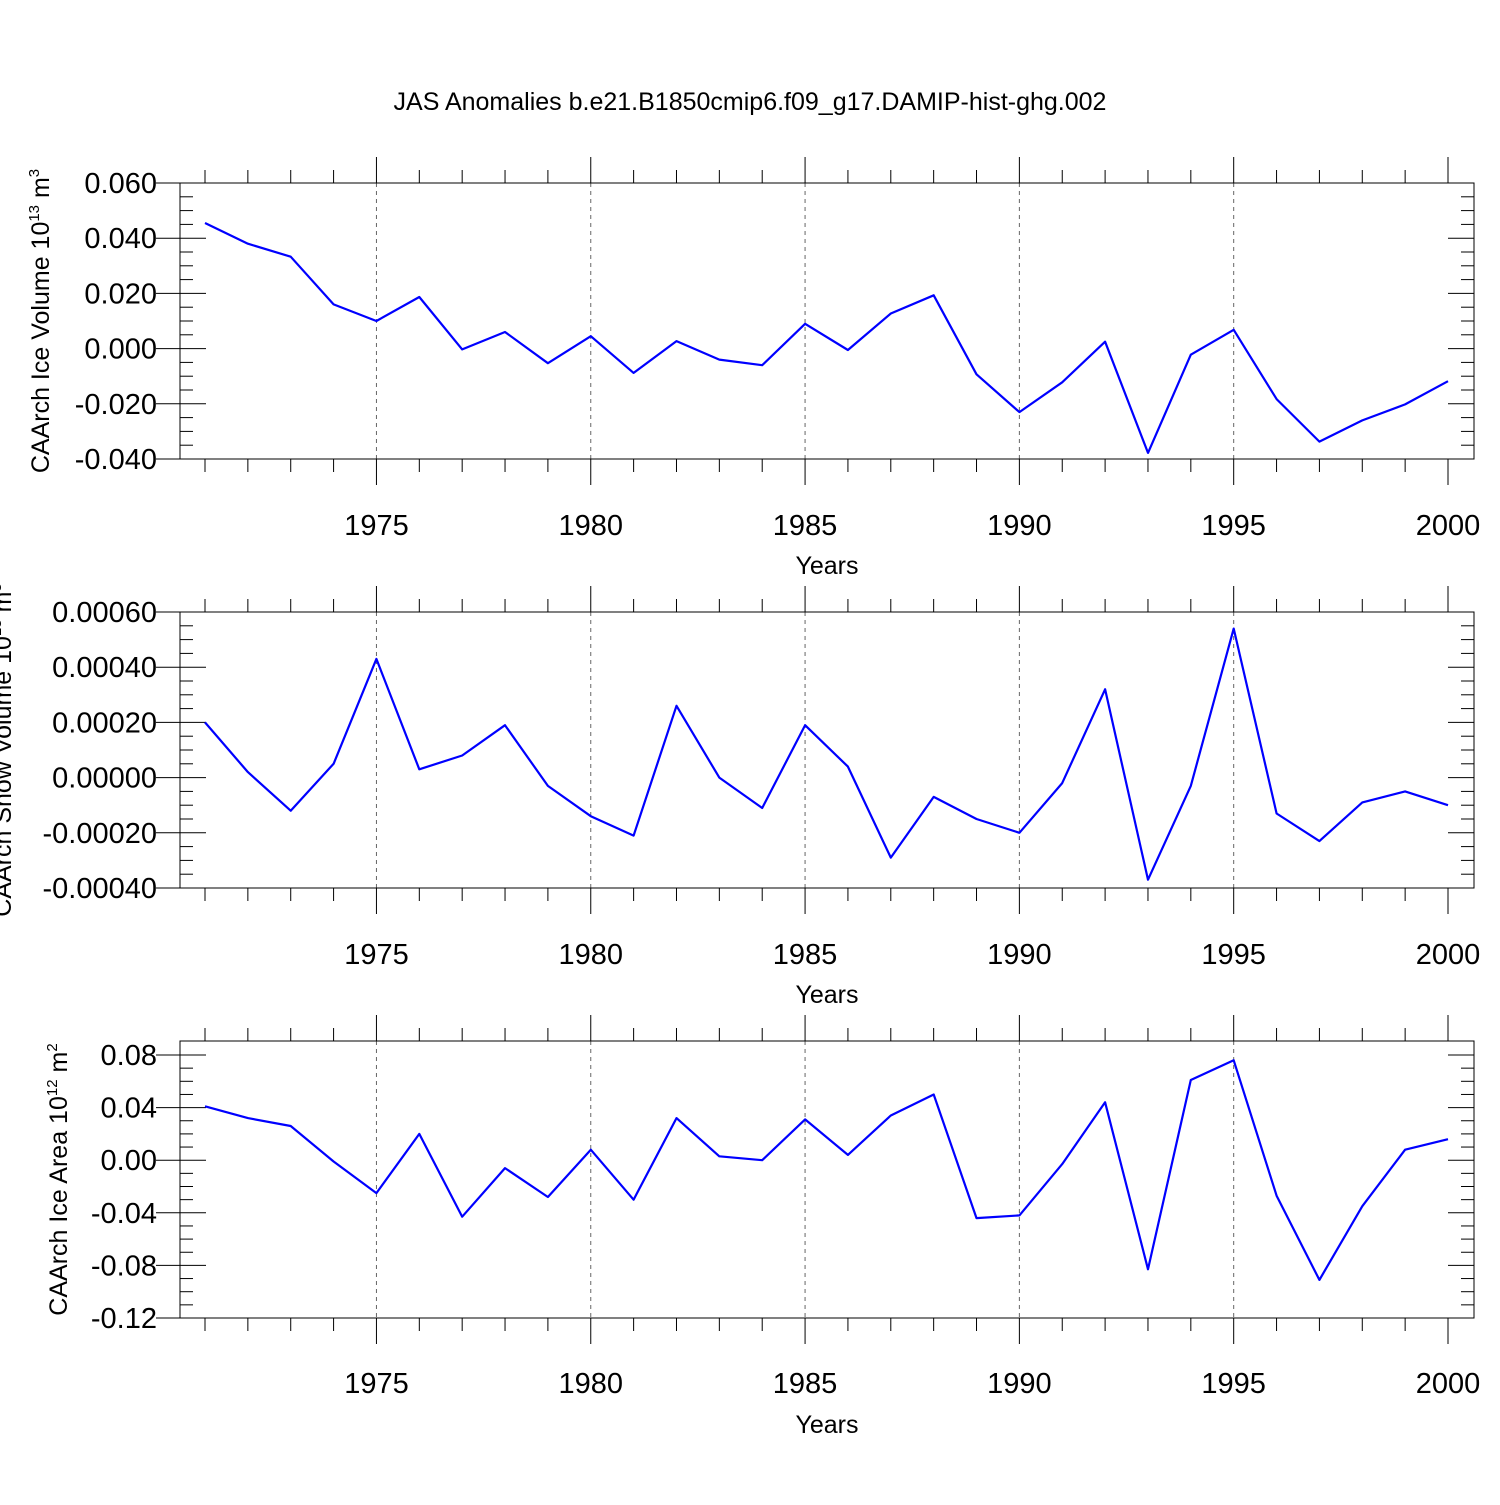 This screenshot has height=1505, width=1500. What do you see at coordinates (129, 1056) in the screenshot?
I see `y-tick-label: 0.08` at bounding box center [129, 1056].